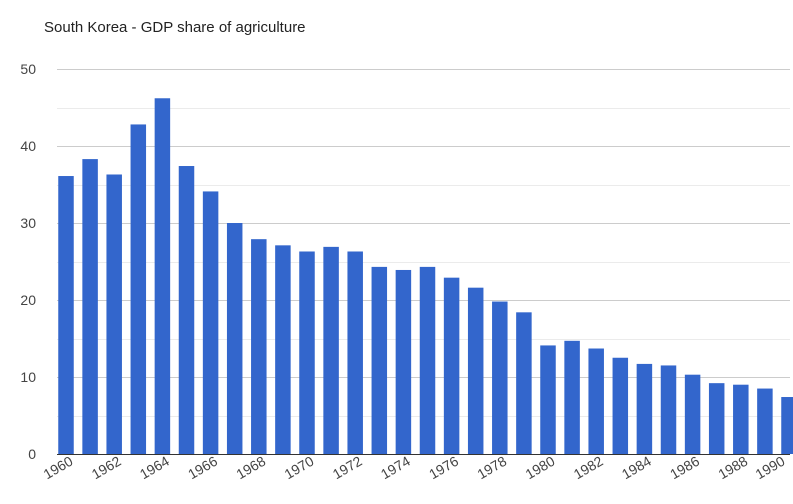  Describe the element at coordinates (114, 314) in the screenshot. I see `bar-1962` at that location.